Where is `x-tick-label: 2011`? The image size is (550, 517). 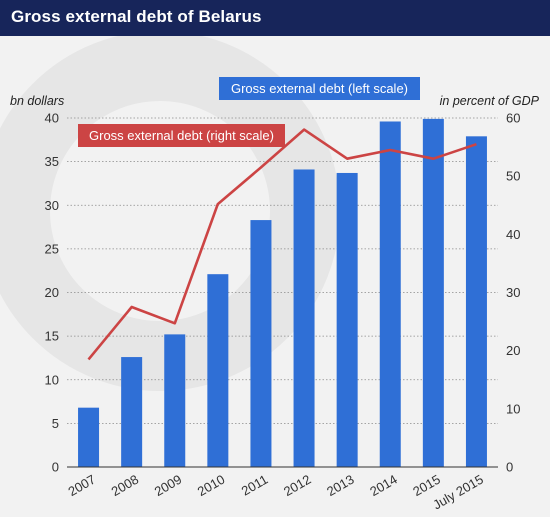 x-tick-label: 2011 is located at coordinates (255, 485).